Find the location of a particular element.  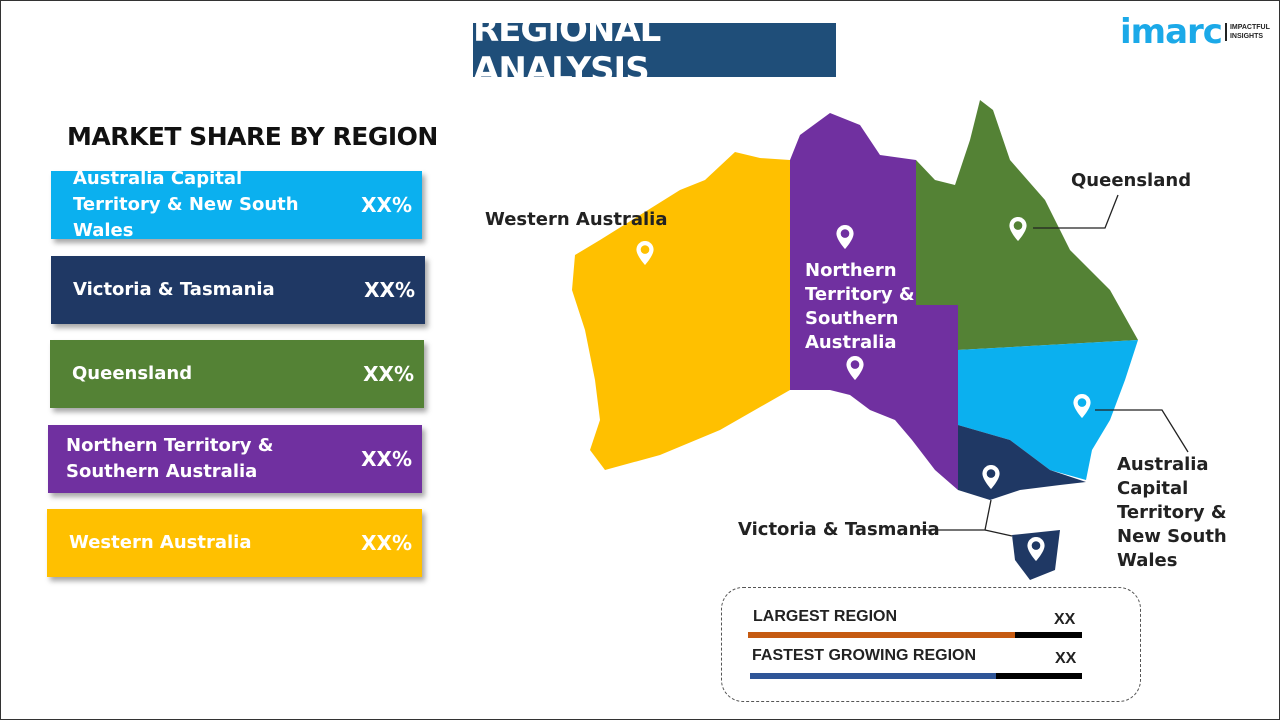

leader-lines is located at coordinates (1054, 365).